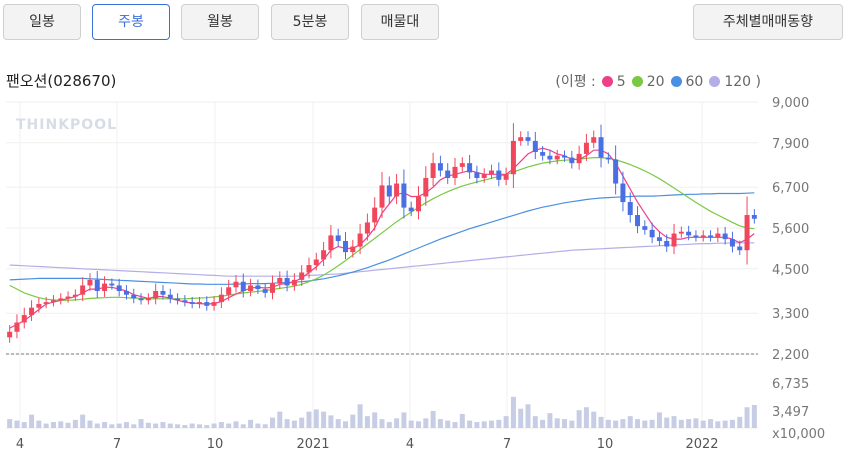 Image resolution: width=845 pixels, height=453 pixels. Describe the element at coordinates (20, 444) in the screenshot. I see `x-tick-label: 4` at that location.